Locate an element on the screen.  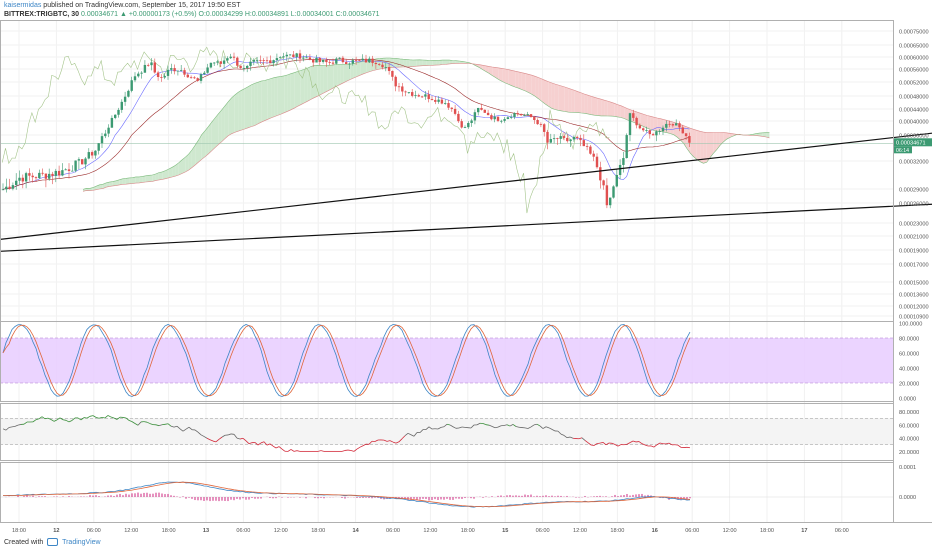
price-tick-label: 0.00044000 is located at coordinates (914, 111).